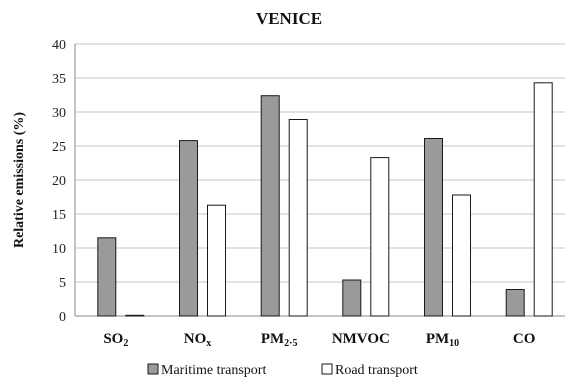  I want to click on legend: Maritime transport Road transport, so click(282, 370).